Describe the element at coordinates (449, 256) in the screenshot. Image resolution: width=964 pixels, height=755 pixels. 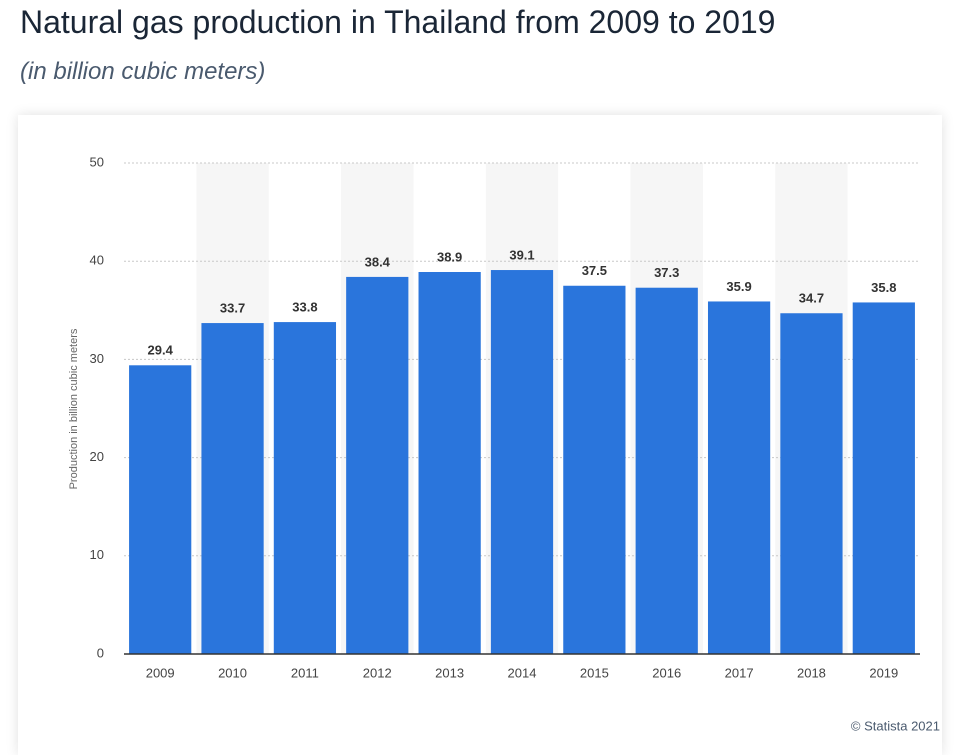
I see `data-label: 38.9` at that location.